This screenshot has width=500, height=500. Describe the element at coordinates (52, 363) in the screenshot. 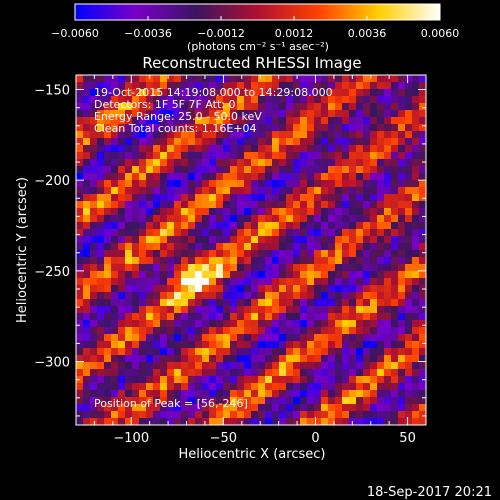

I see `y-tick-label: −300` at that location.